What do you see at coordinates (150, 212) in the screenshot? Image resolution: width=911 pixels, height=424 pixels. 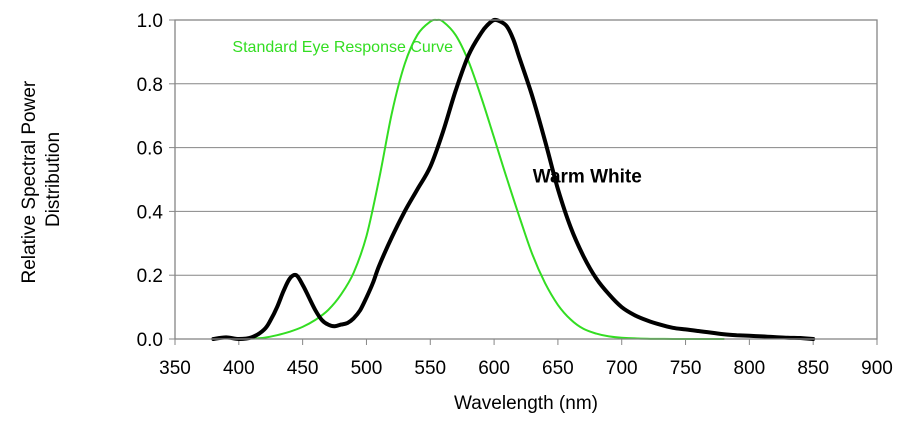 I see `y-tick-label: 0.4` at bounding box center [150, 212].